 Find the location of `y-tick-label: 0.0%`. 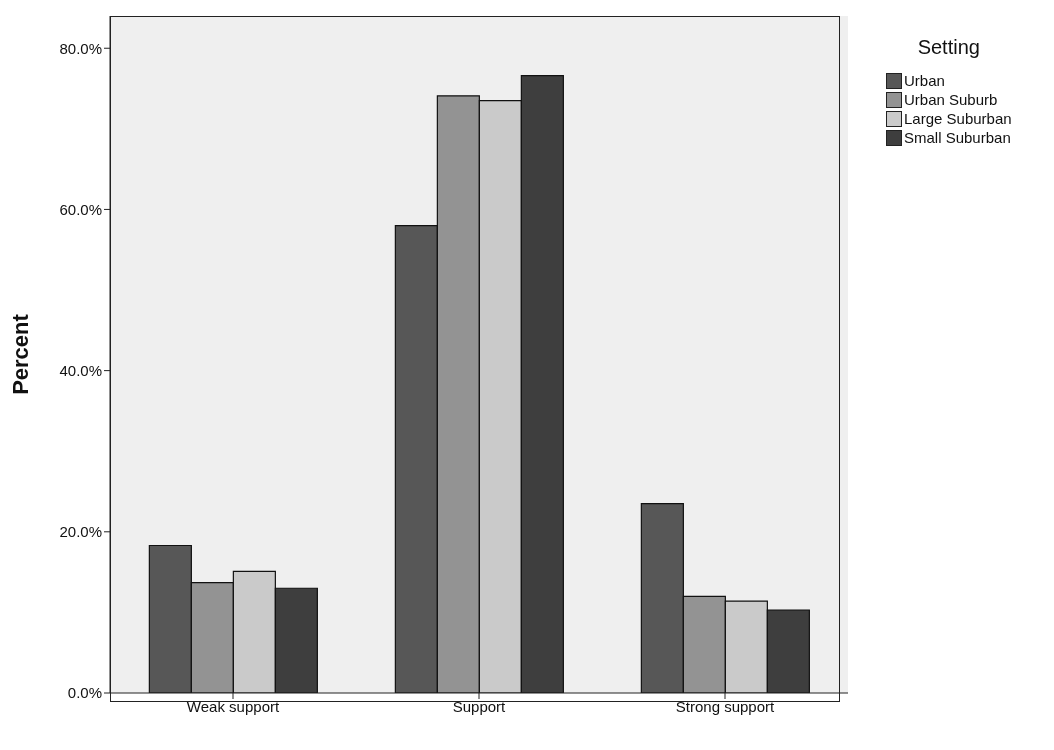

y-tick-label: 0.0% is located at coordinates (84, 693).